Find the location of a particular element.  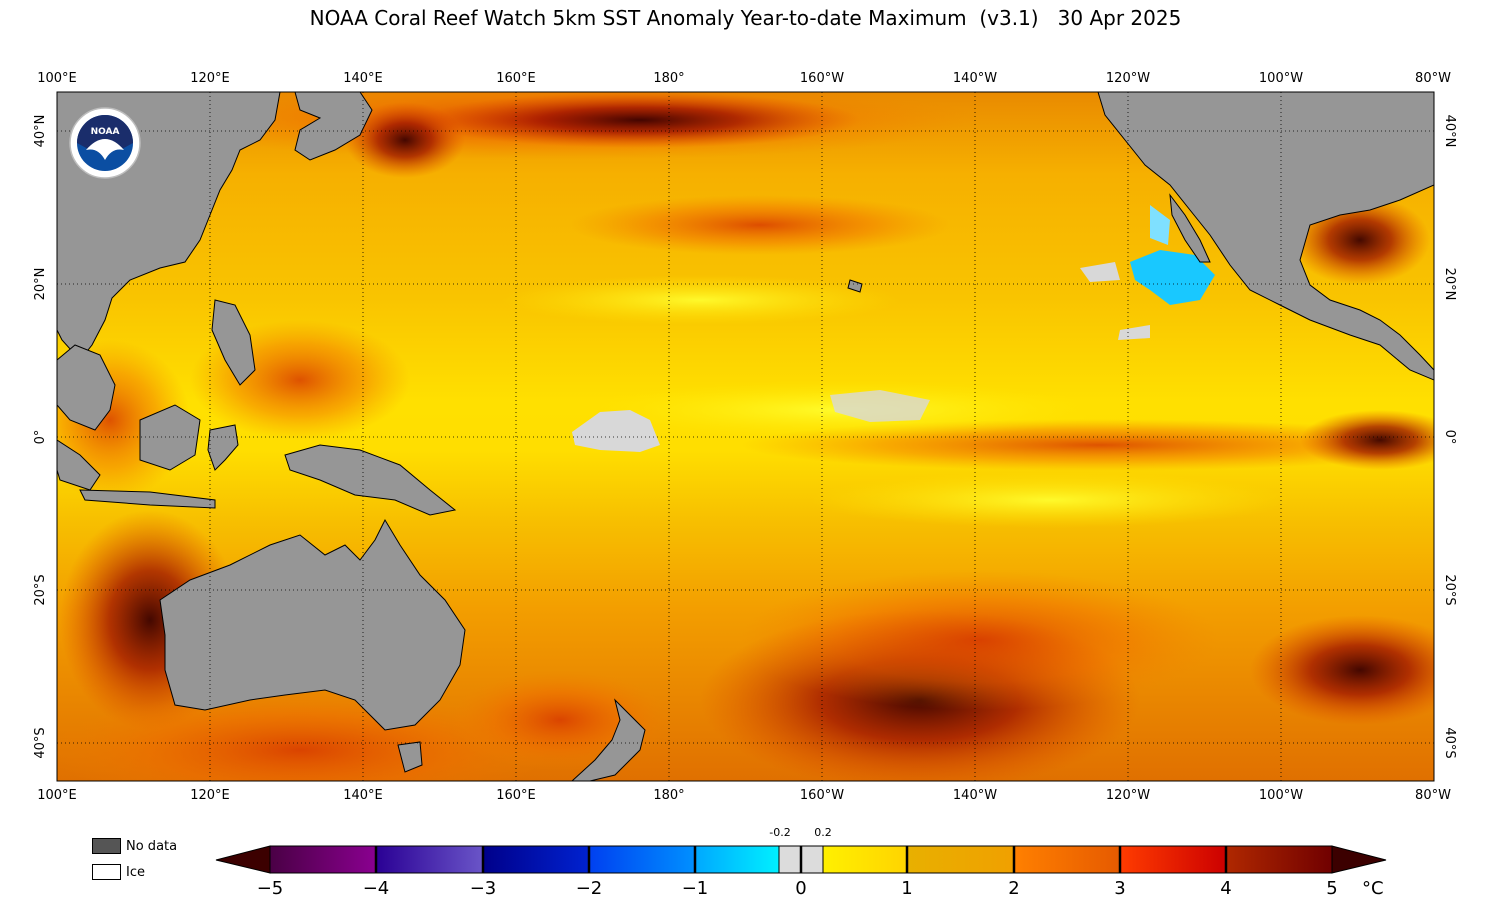

land-new-guinea is located at coordinates (370, 480).